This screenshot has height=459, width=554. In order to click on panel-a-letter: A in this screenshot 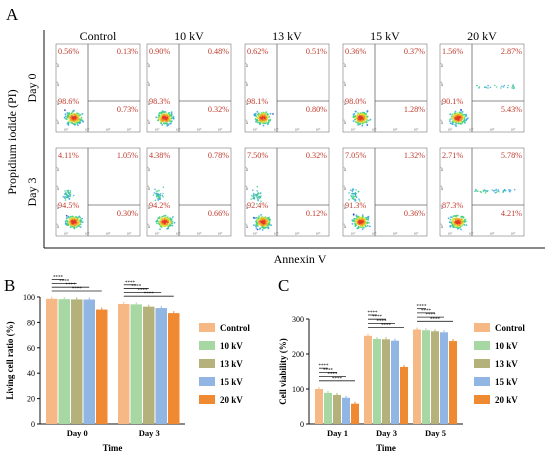, I will do `click(12, 14)`.